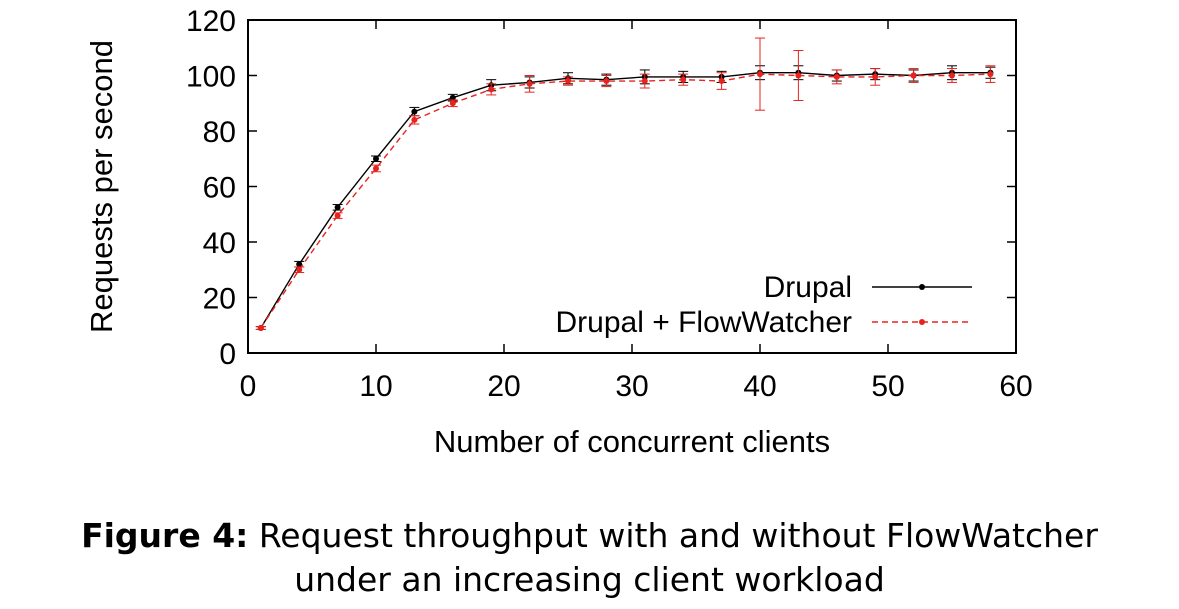 The width and height of the screenshot is (1179, 609). Describe the element at coordinates (248, 386) in the screenshot. I see `x-tick-label: 0` at that location.